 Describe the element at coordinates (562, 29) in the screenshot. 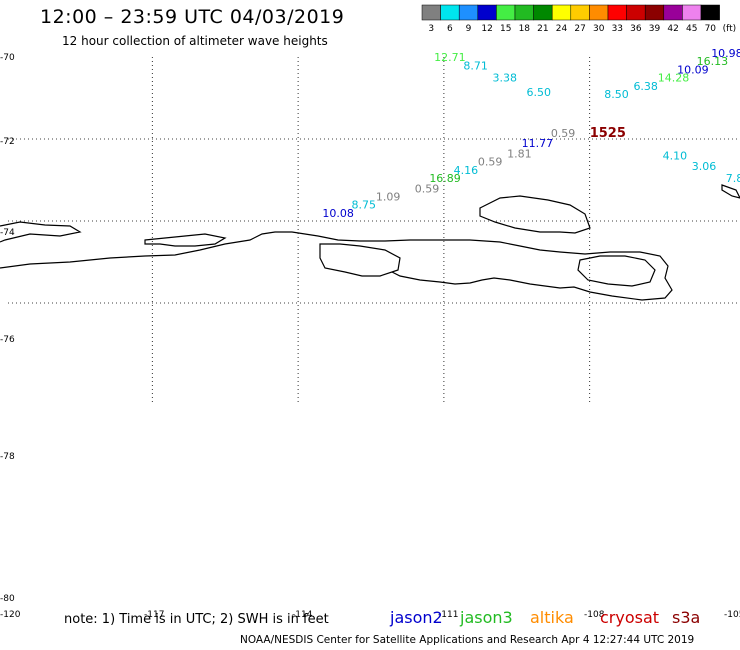

I see `legend-label: 24` at that location.